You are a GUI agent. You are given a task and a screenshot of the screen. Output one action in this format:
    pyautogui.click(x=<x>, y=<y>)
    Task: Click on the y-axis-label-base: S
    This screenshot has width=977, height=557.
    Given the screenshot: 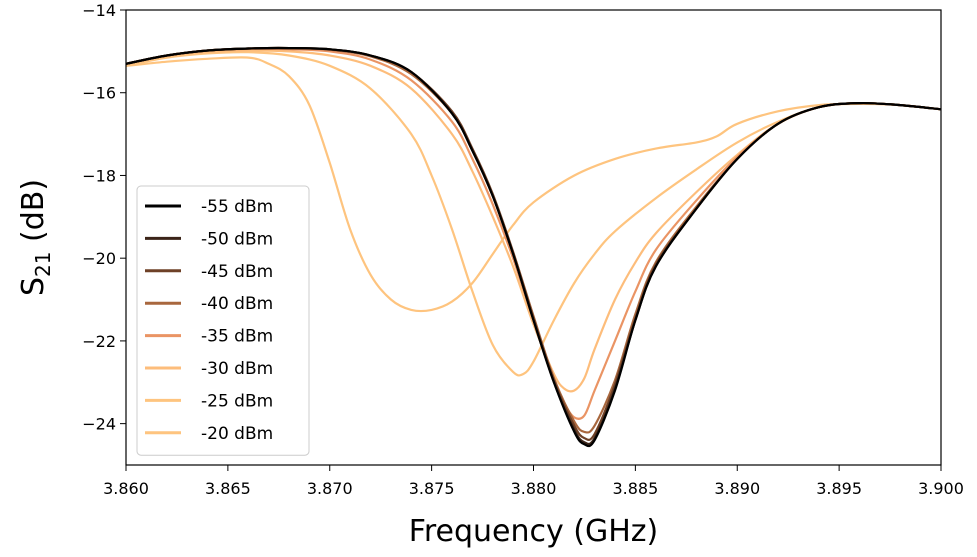 What is the action you would take?
    pyautogui.click(x=33, y=286)
    